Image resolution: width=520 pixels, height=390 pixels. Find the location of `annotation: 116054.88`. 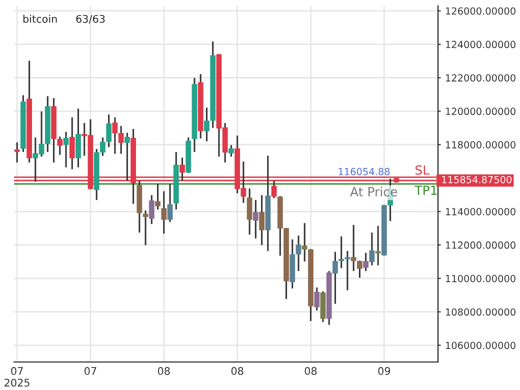

annotation: 116054.88 is located at coordinates (364, 172).